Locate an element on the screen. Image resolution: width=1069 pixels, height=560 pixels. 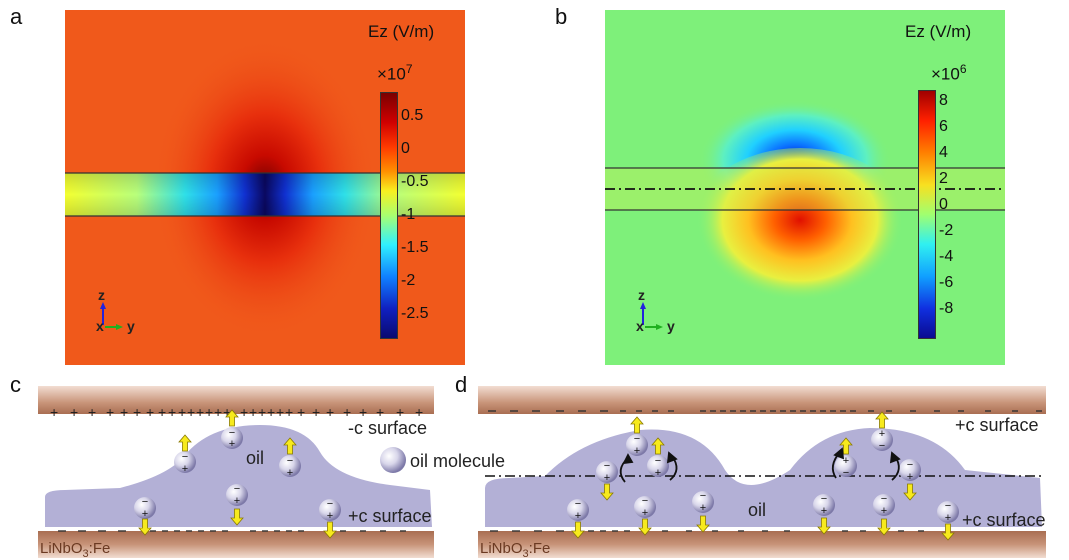
colorbar-tick-a: -2.5 is located at coordinates (415, 313).